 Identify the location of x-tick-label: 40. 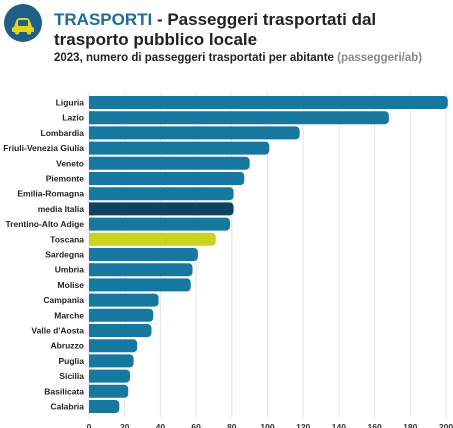
(161, 425).